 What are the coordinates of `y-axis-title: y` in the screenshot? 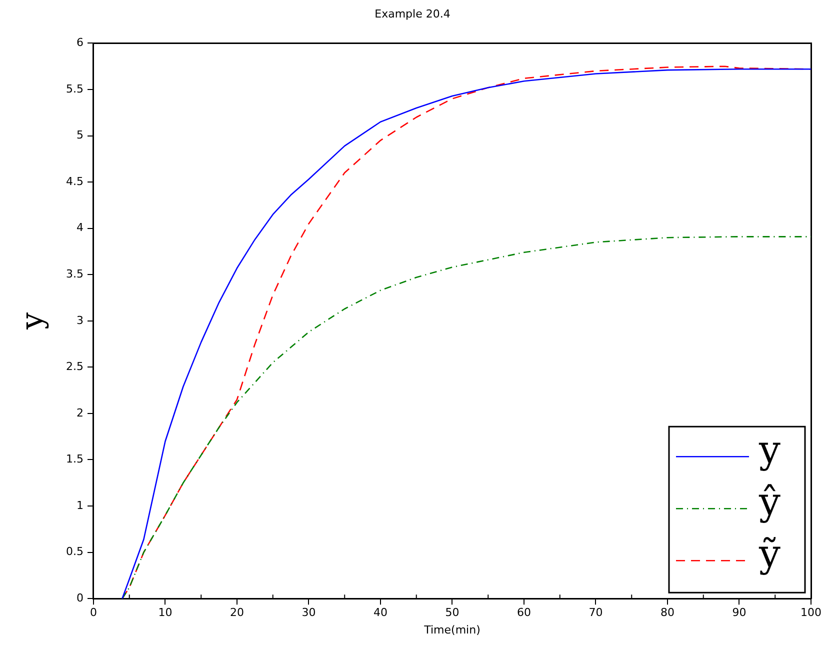 It's located at (32, 321).